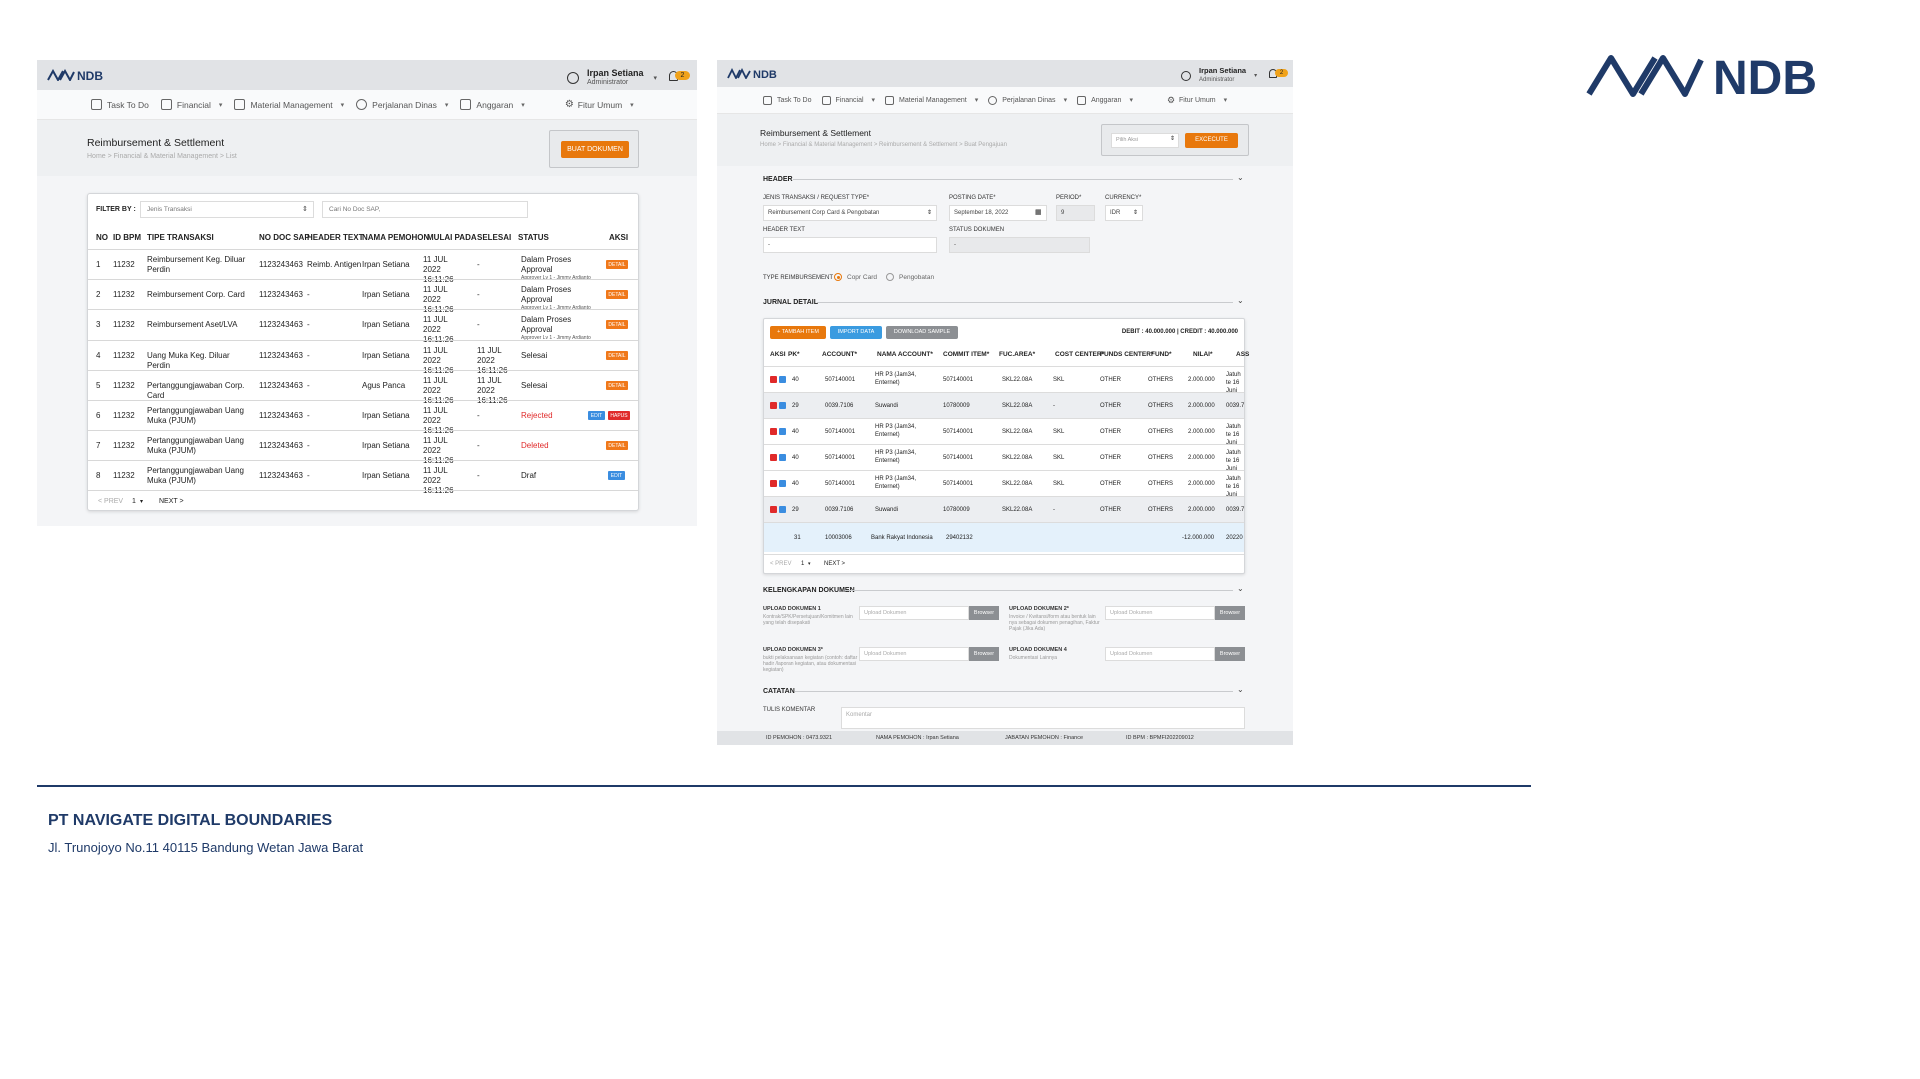 The width and height of the screenshot is (1920, 1079). Describe the element at coordinates (798, 332) in the screenshot. I see `add-item-button: + TAMBAH ITEM` at that location.